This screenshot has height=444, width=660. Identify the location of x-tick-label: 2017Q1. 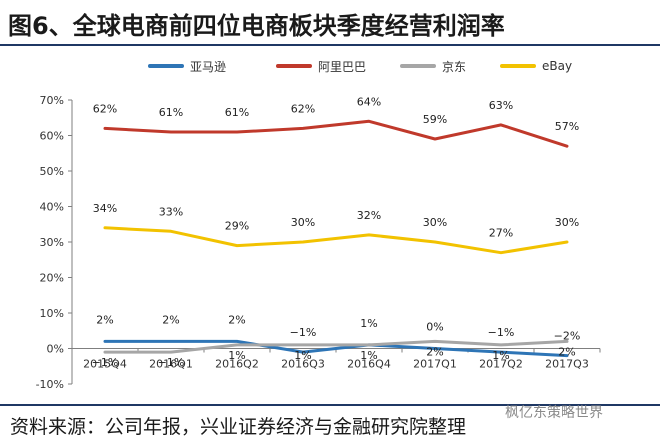
(435, 364).